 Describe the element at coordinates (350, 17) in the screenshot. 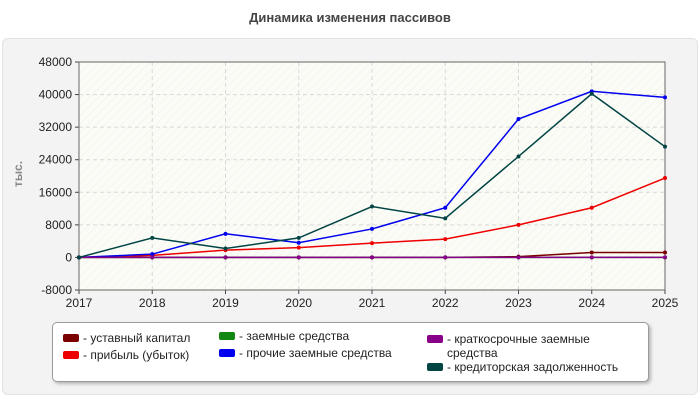

I see `chart-title: Динамика изменения пассивов` at that location.